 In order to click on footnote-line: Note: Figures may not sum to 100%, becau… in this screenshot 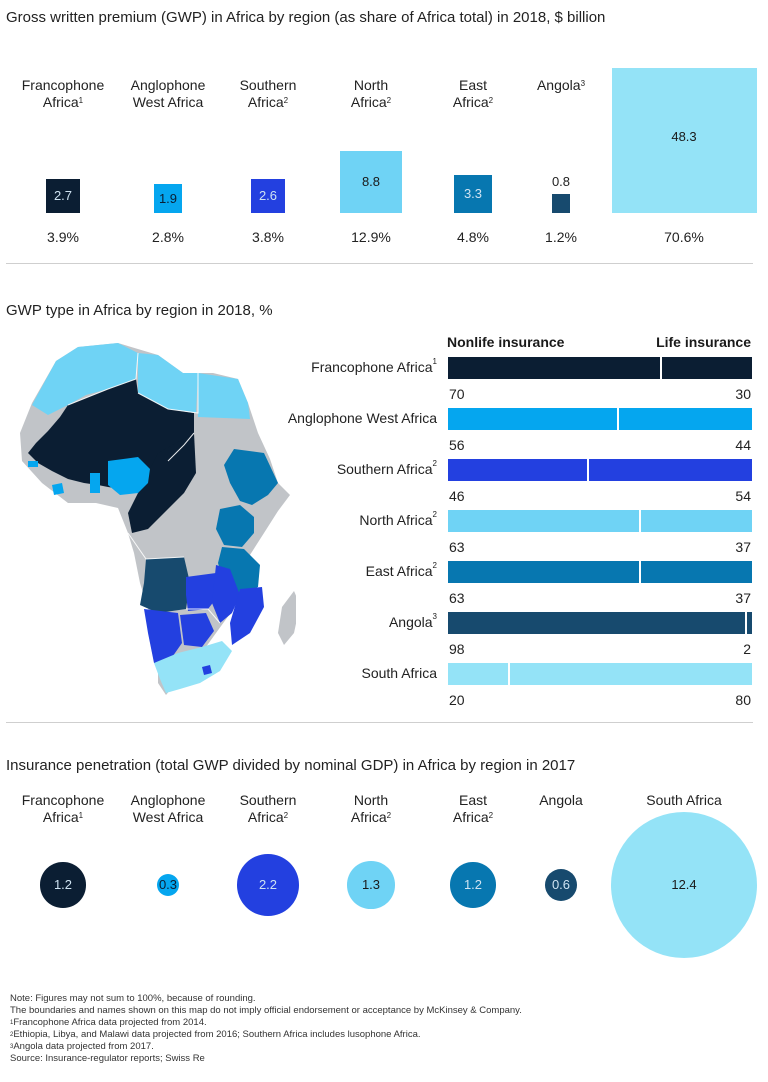, I will do `click(133, 998)`.